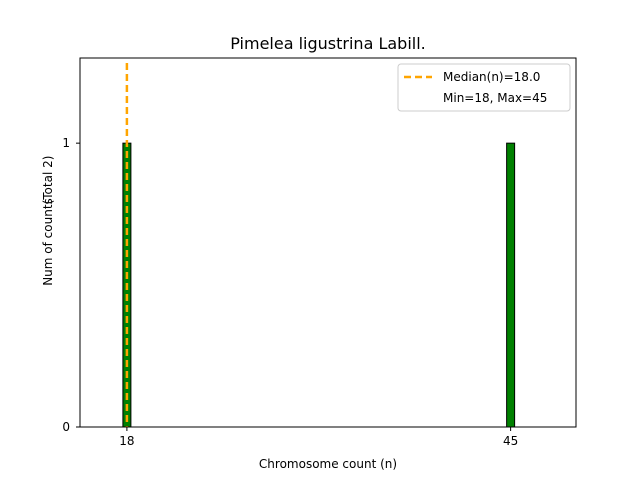 The image size is (640, 484). What do you see at coordinates (66, 427) in the screenshot?
I see `y-tick-label: 0` at bounding box center [66, 427].